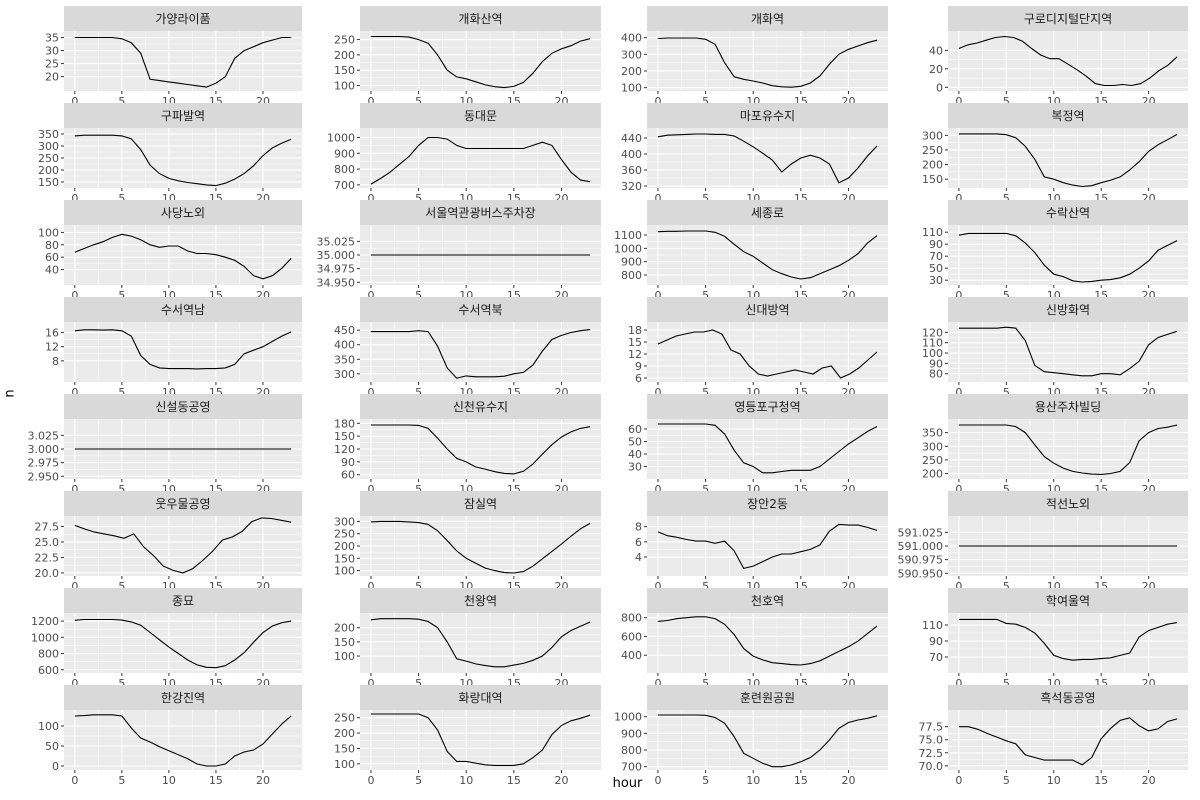 This screenshot has width=1200, height=800. I want to click on y-tick-label: 800, so click(48, 654).